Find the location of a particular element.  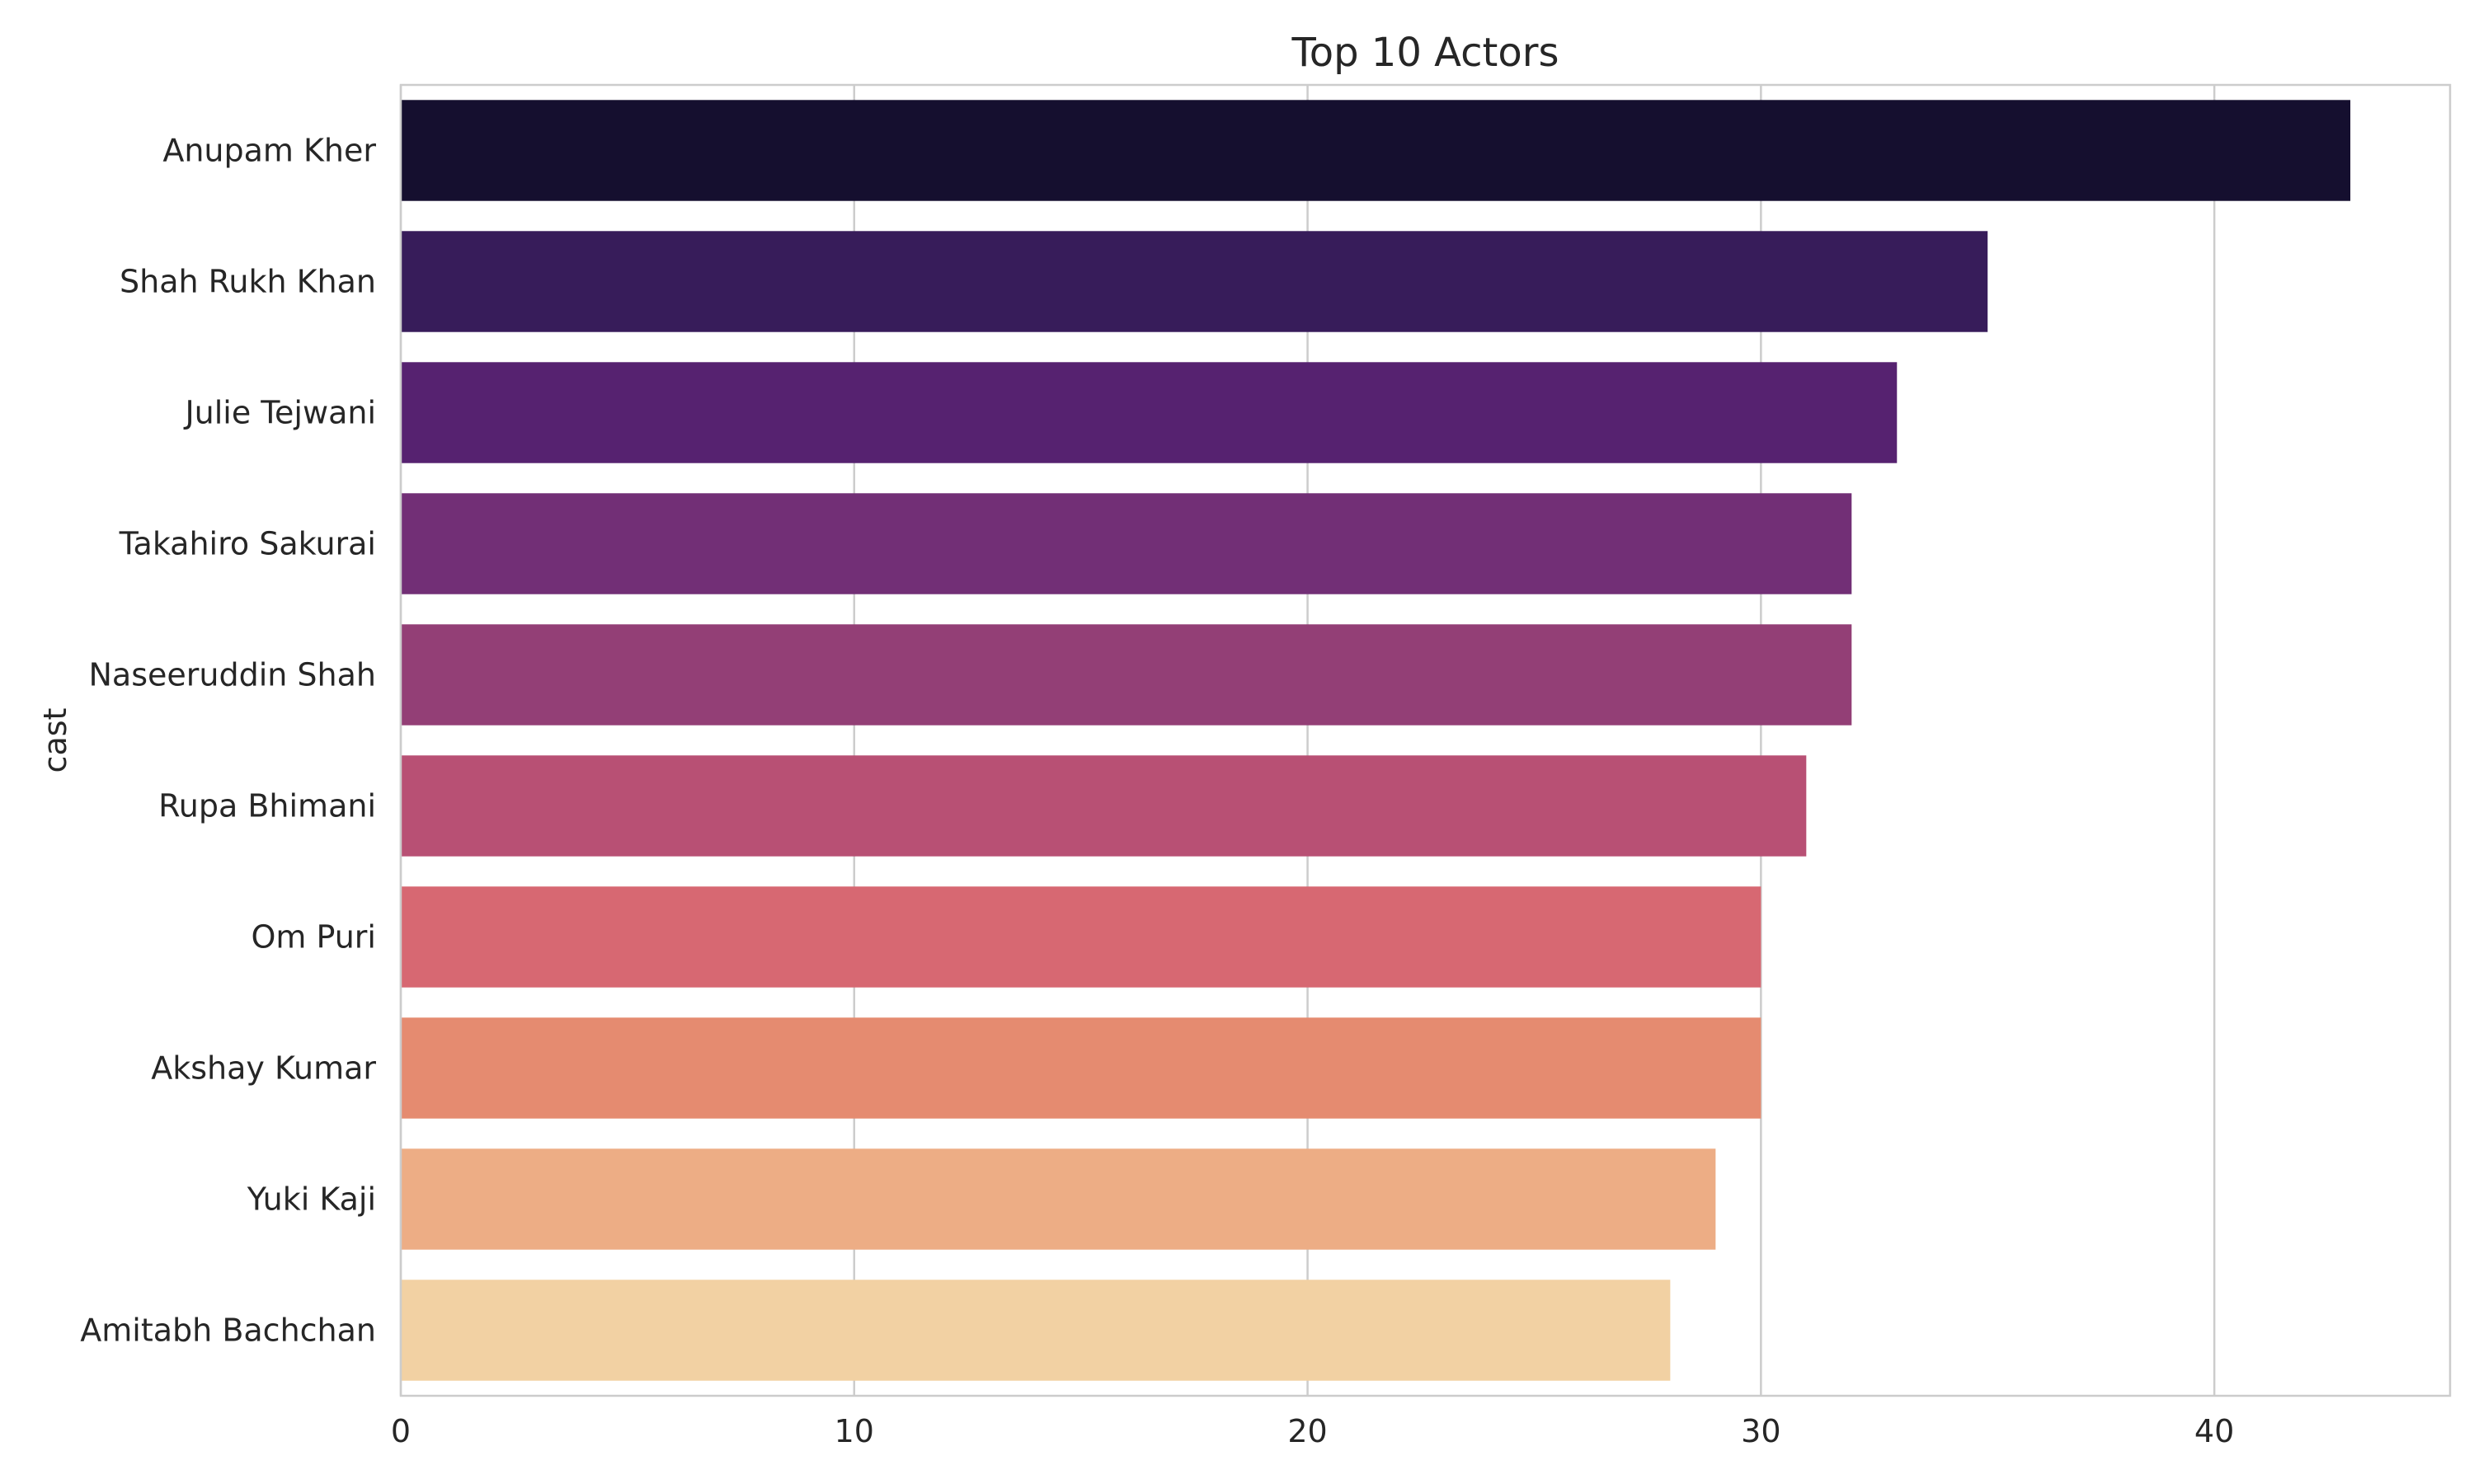

x-tick-label: 10 is located at coordinates (854, 1431).